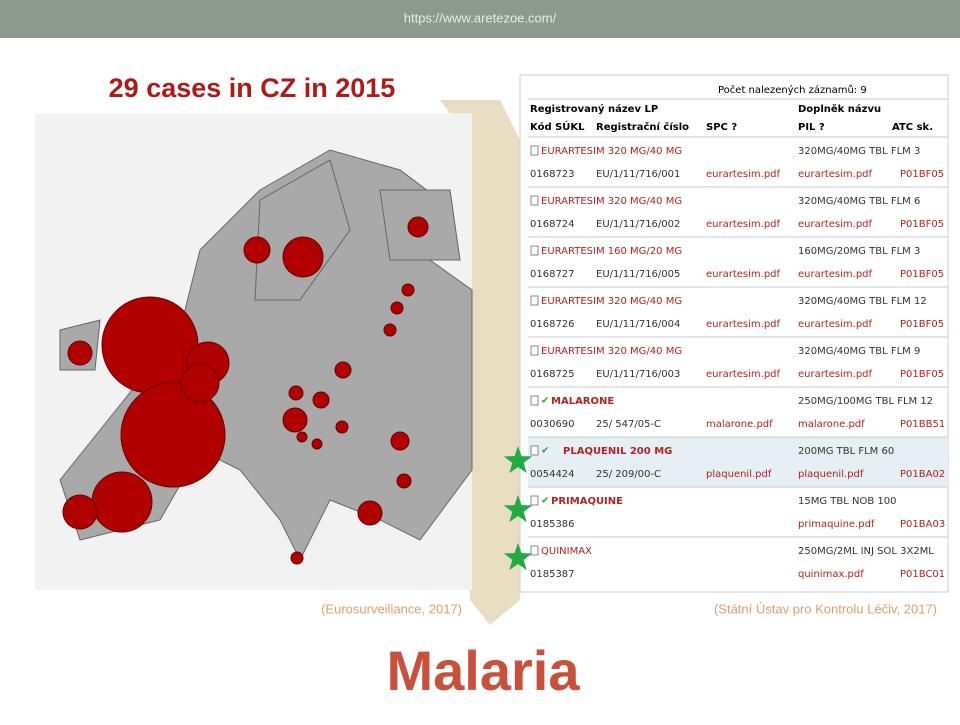  What do you see at coordinates (846, 451) in the screenshot?
I see `supplement: 200MG TBL FLM 60` at bounding box center [846, 451].